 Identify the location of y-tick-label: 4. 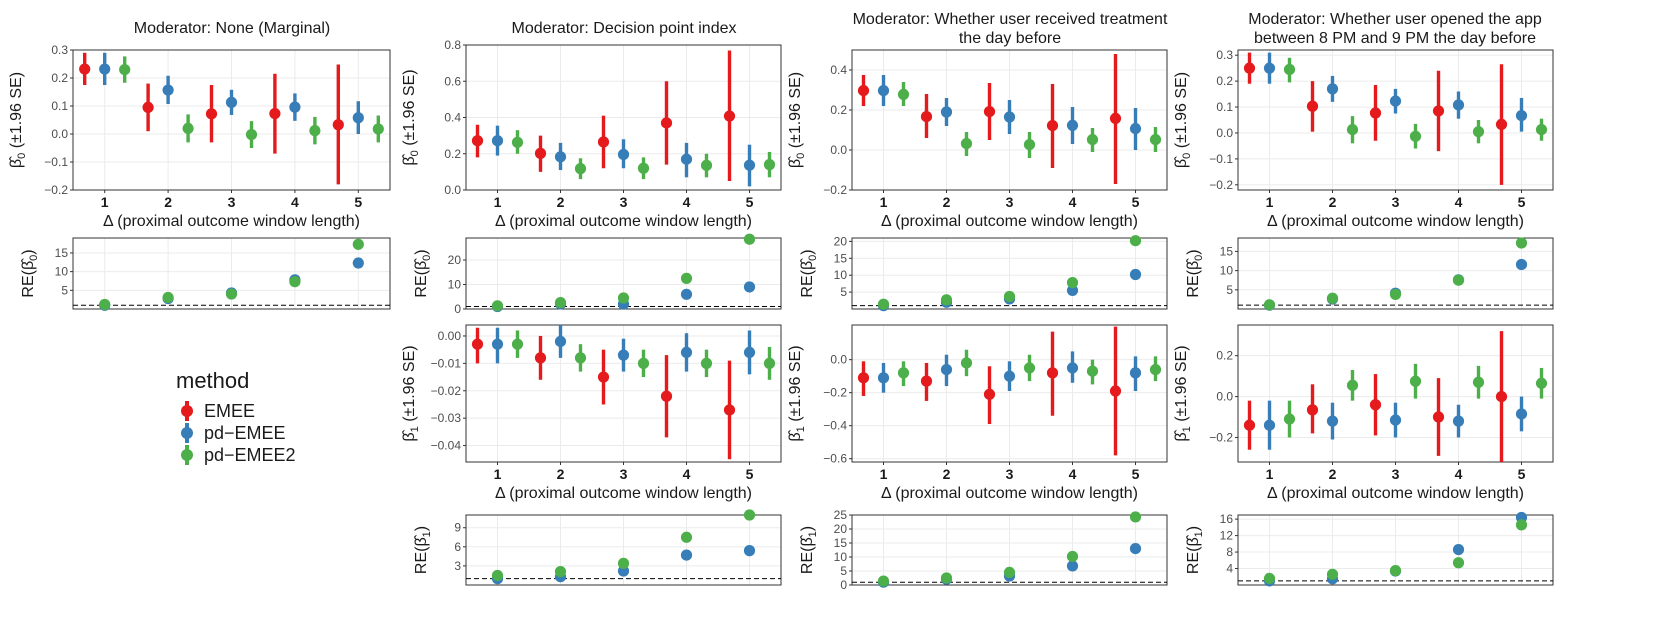
(1229, 569).